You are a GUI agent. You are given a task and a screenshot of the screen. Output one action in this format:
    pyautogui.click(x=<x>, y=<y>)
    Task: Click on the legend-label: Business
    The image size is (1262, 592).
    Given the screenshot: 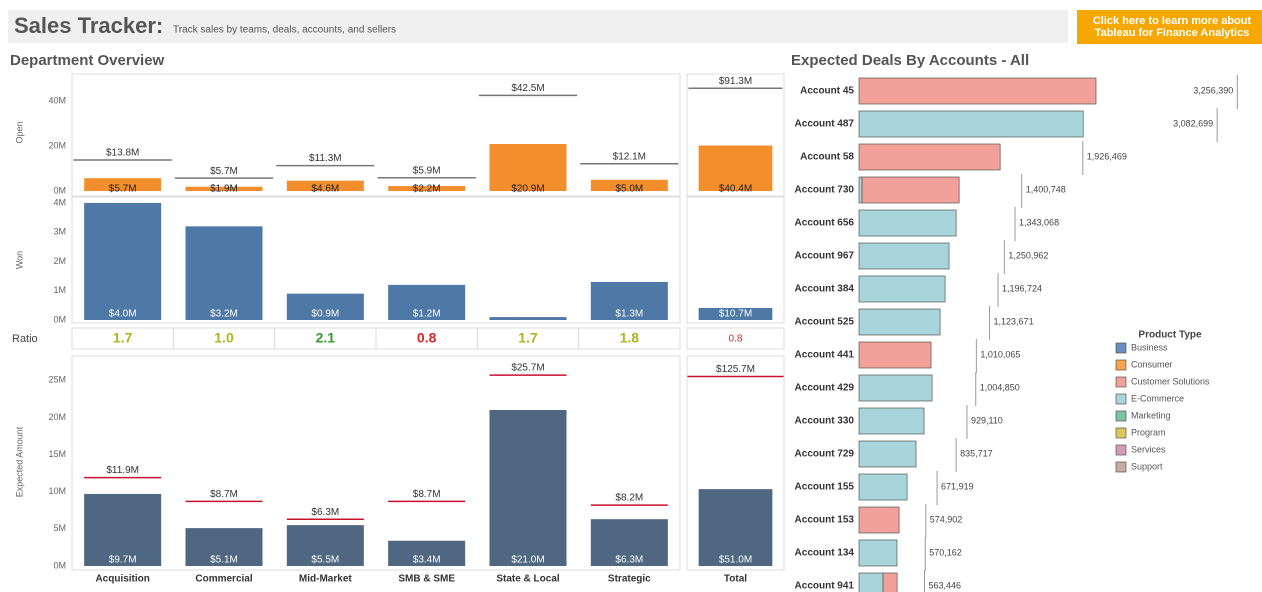 What is the action you would take?
    pyautogui.click(x=1149, y=347)
    